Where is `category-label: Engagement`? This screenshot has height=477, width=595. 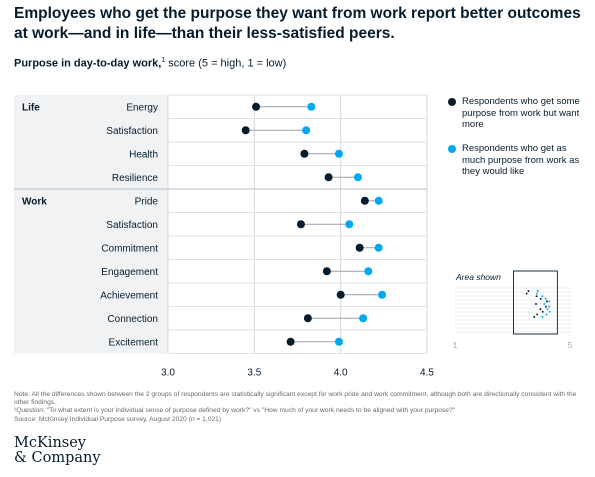 category-label: Engagement is located at coordinates (129, 272).